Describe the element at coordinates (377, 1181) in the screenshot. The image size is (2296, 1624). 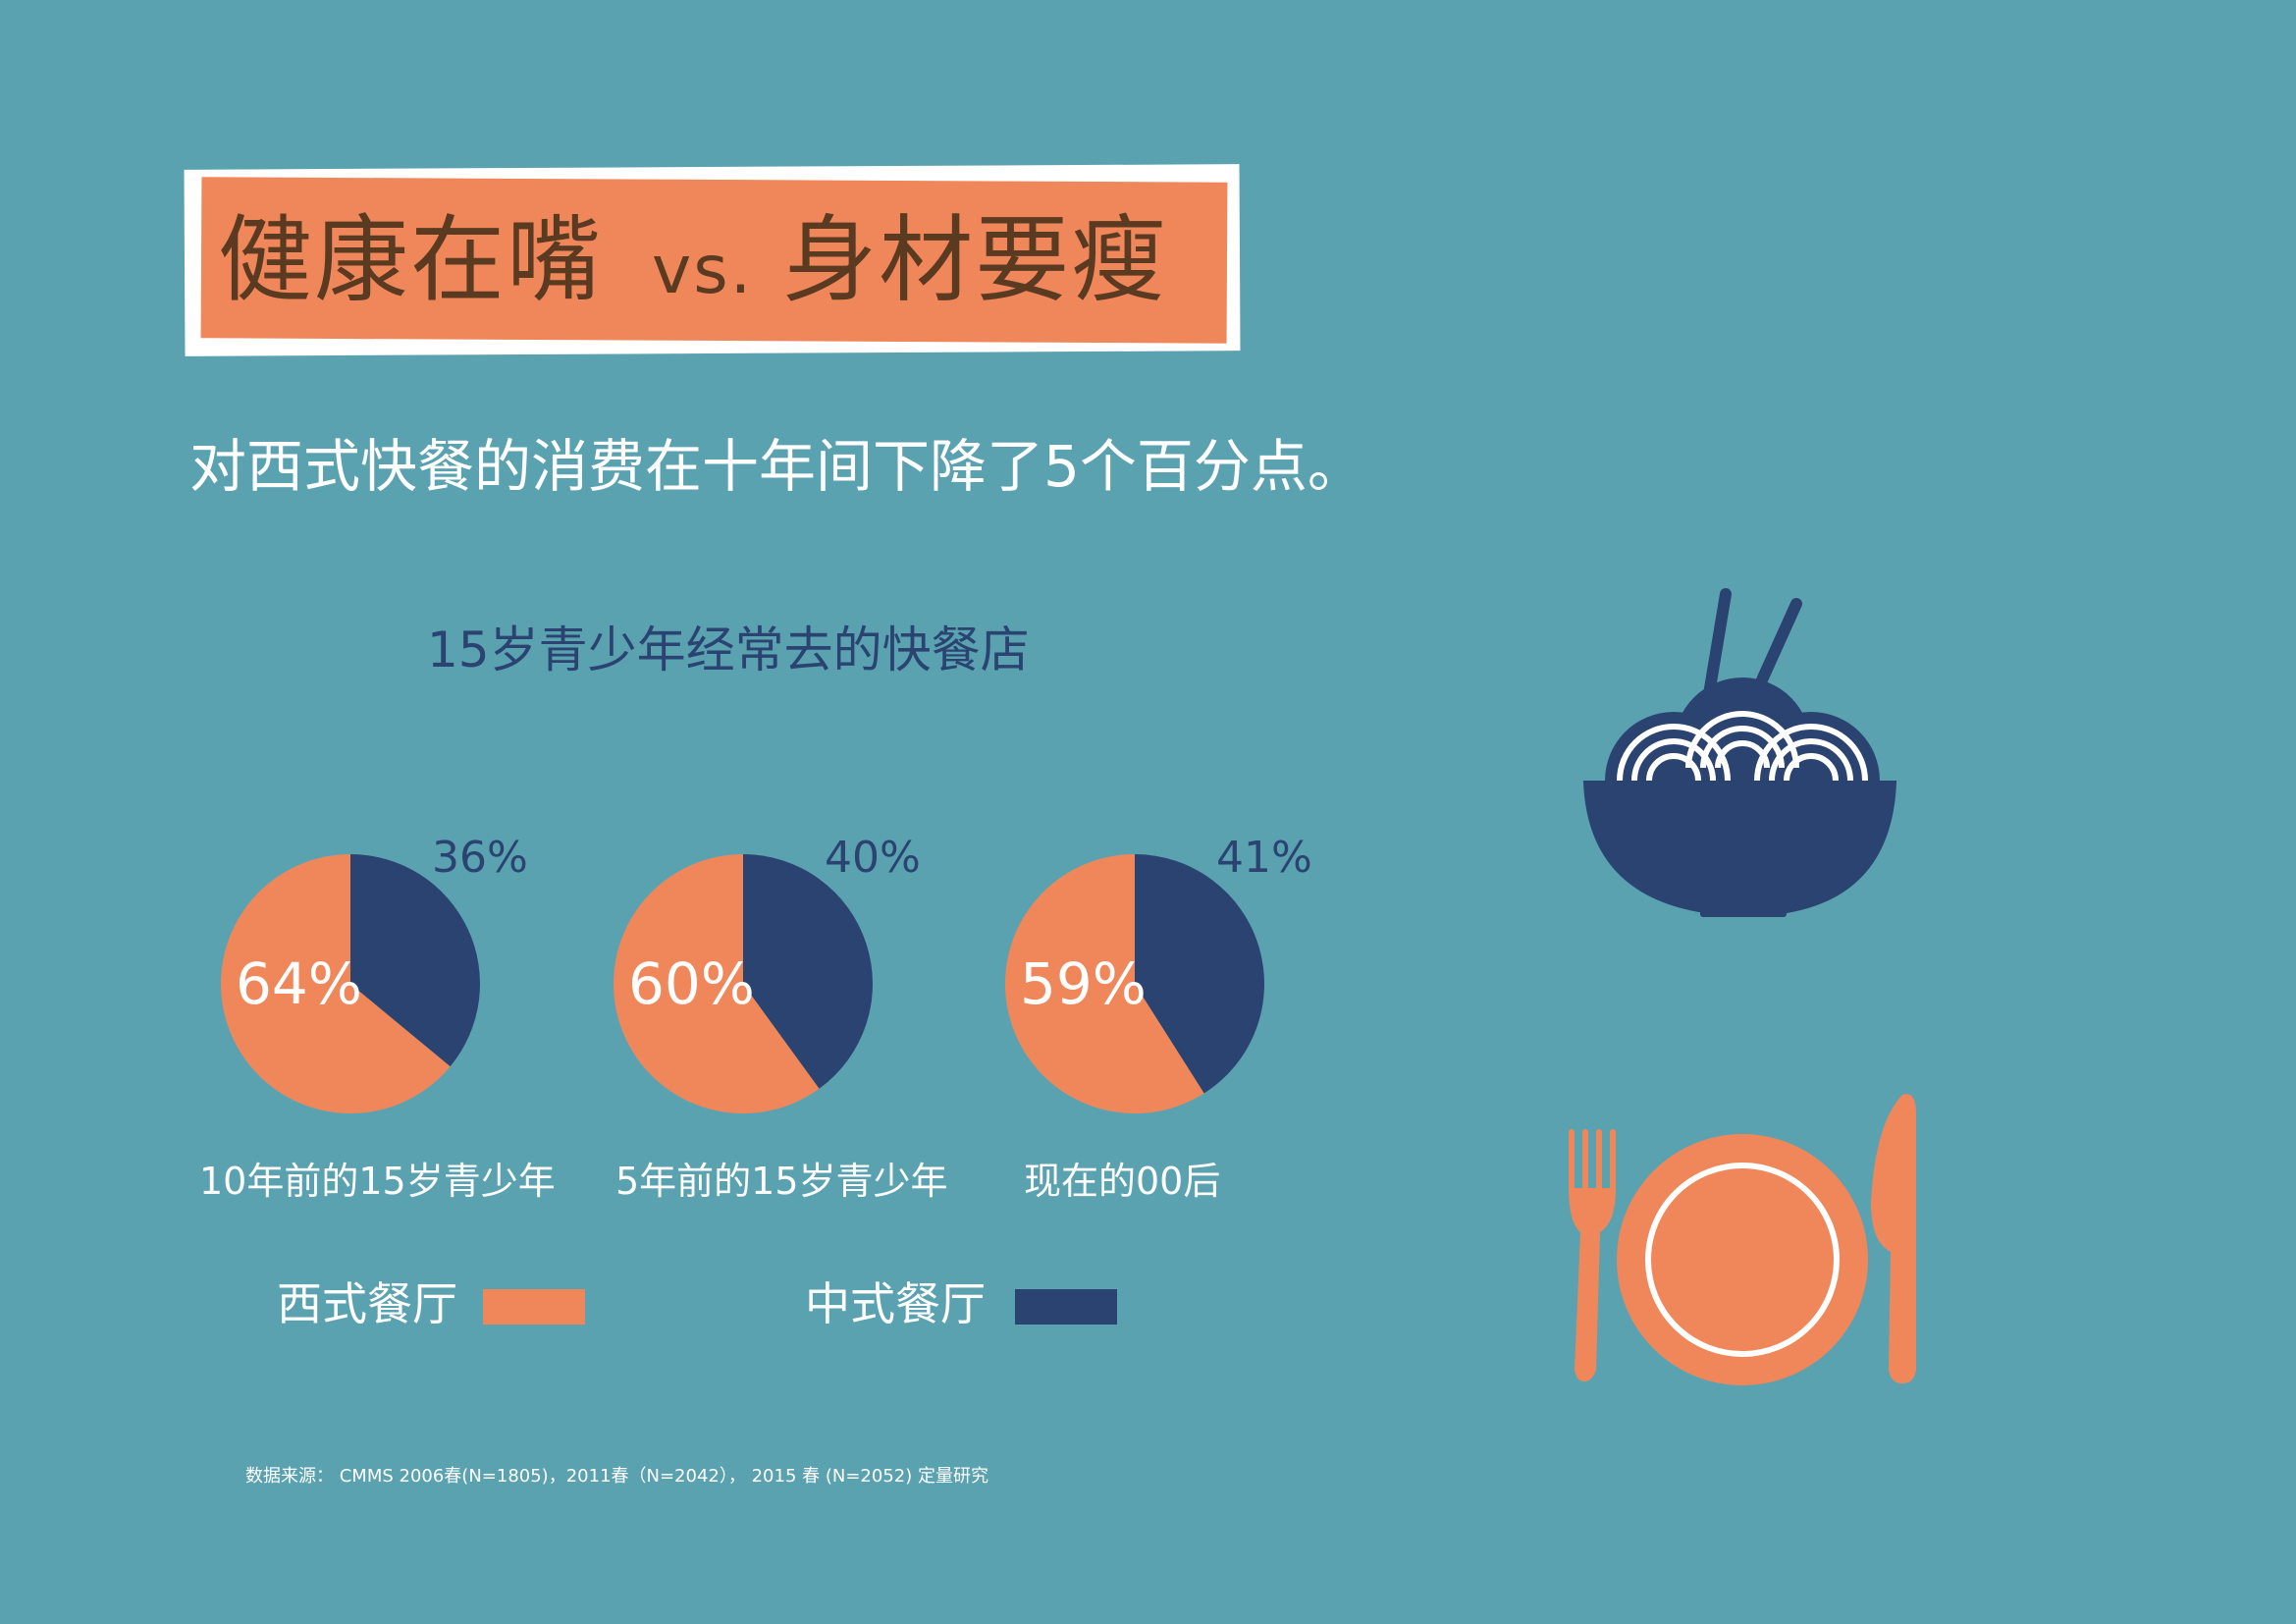
I see `pie-category-label: 10年前的15岁青少年` at that location.